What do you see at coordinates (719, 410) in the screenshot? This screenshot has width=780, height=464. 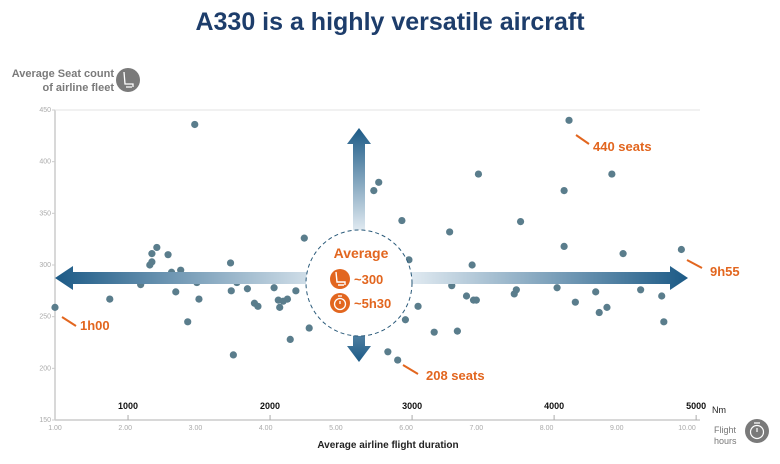 I see `secondary-unit-label: Nm` at bounding box center [719, 410].